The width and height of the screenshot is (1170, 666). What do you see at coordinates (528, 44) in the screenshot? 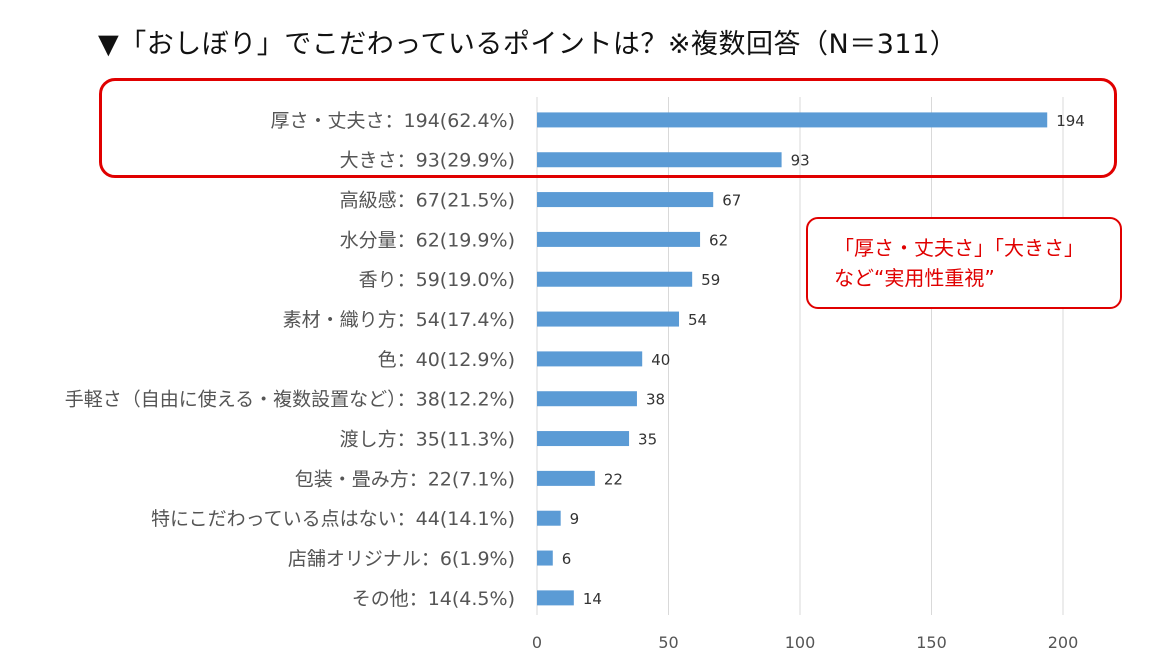
I see `chart-title: ▼「おしぼり」でこだわっているポイントは？※複数回答（N＝311）` at bounding box center [528, 44].